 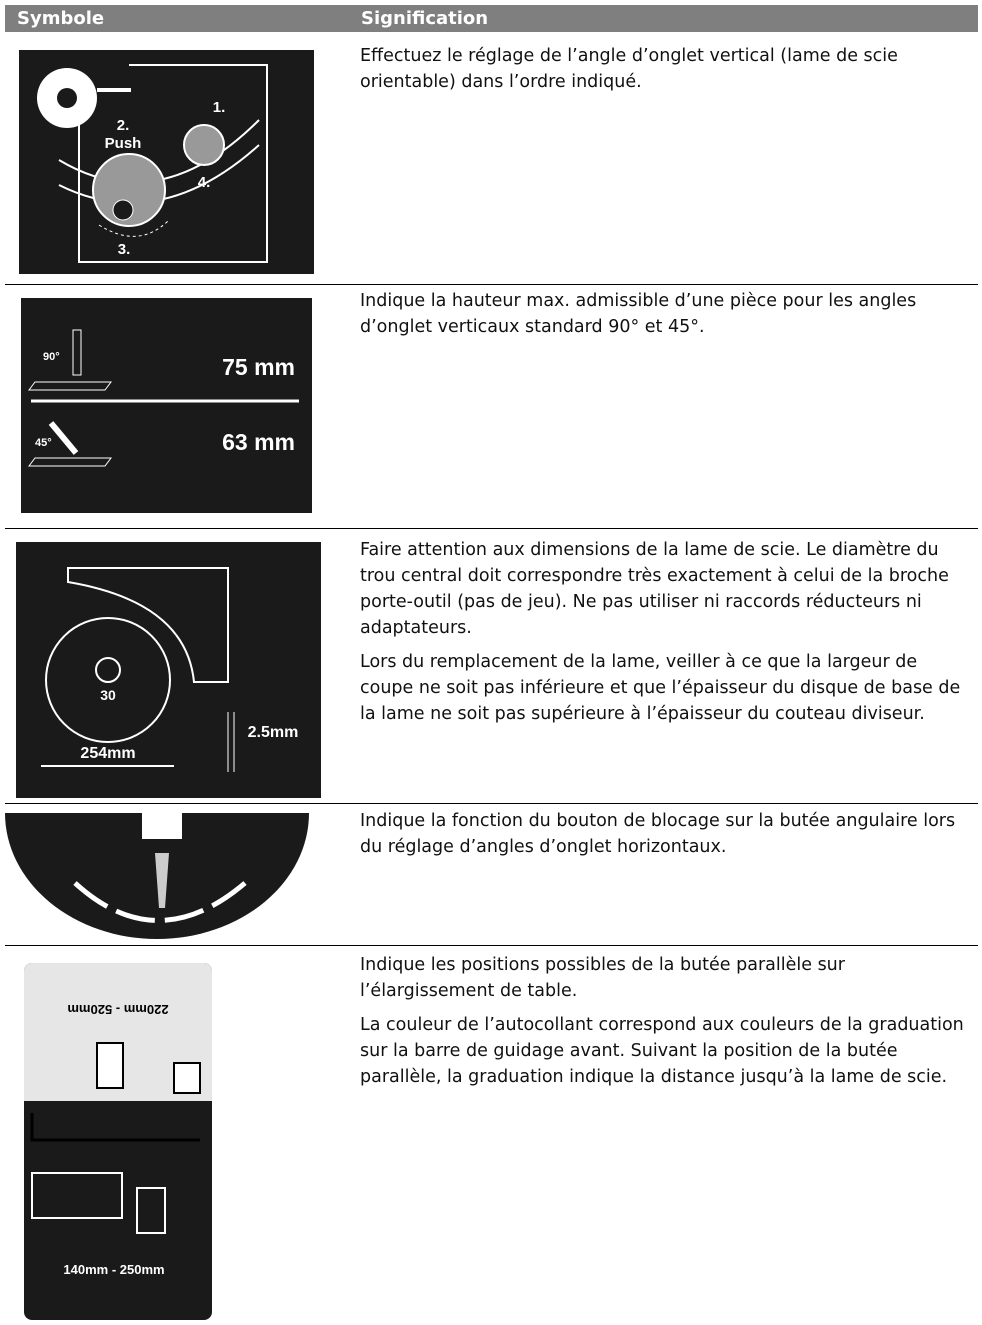 What do you see at coordinates (168, 670) in the screenshot?
I see `symbol-blade-dimensions: 30 254mm 2.5mm` at bounding box center [168, 670].